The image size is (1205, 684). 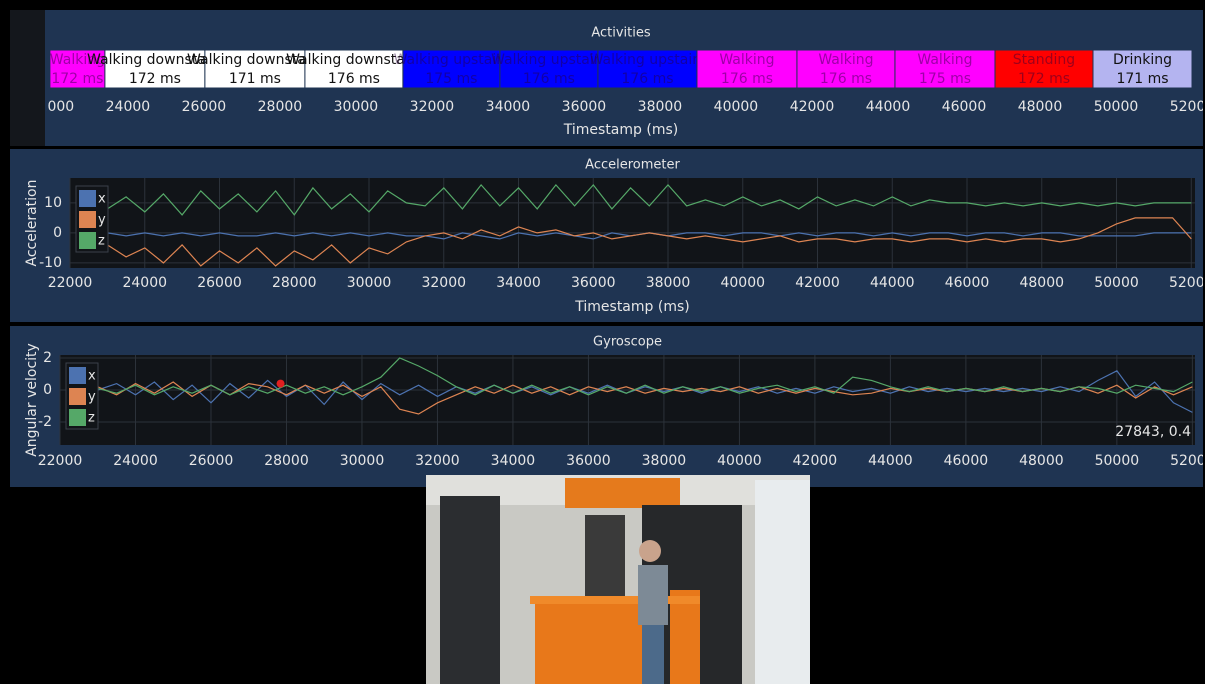 What do you see at coordinates (50, 263) in the screenshot?
I see `y-tick-label: -10` at bounding box center [50, 263].